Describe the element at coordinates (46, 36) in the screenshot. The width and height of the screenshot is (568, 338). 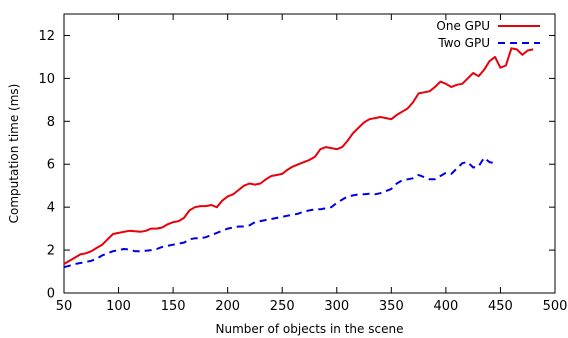
I see `y-tick-label: 12` at that location.